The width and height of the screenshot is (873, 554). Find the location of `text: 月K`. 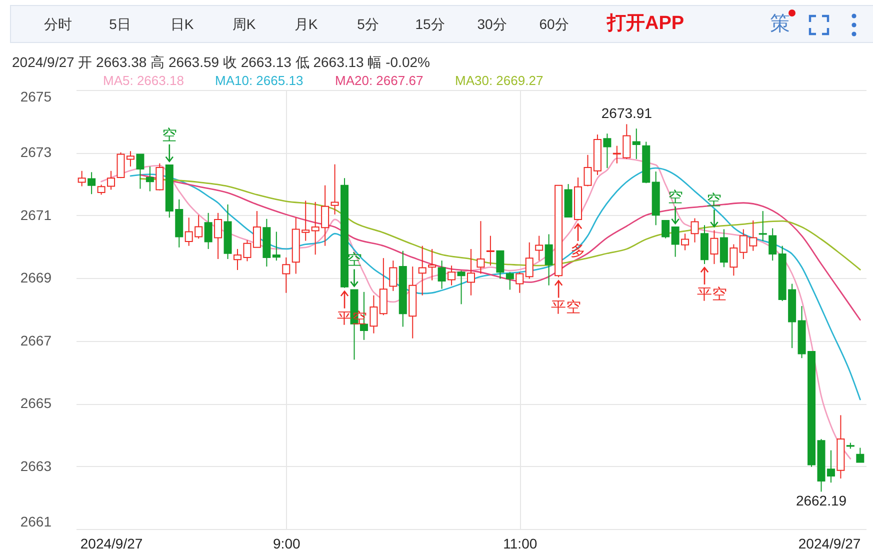

text: 月K is located at coordinates (306, 24).